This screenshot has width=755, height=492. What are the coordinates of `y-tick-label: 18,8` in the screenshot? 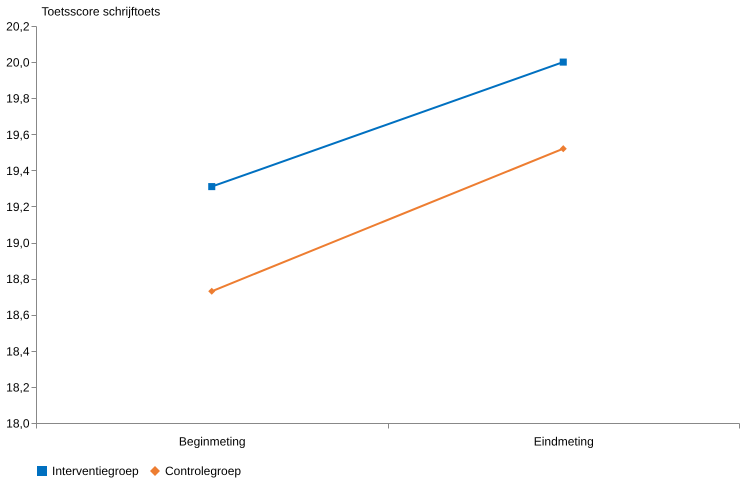 It's located at (18, 279).